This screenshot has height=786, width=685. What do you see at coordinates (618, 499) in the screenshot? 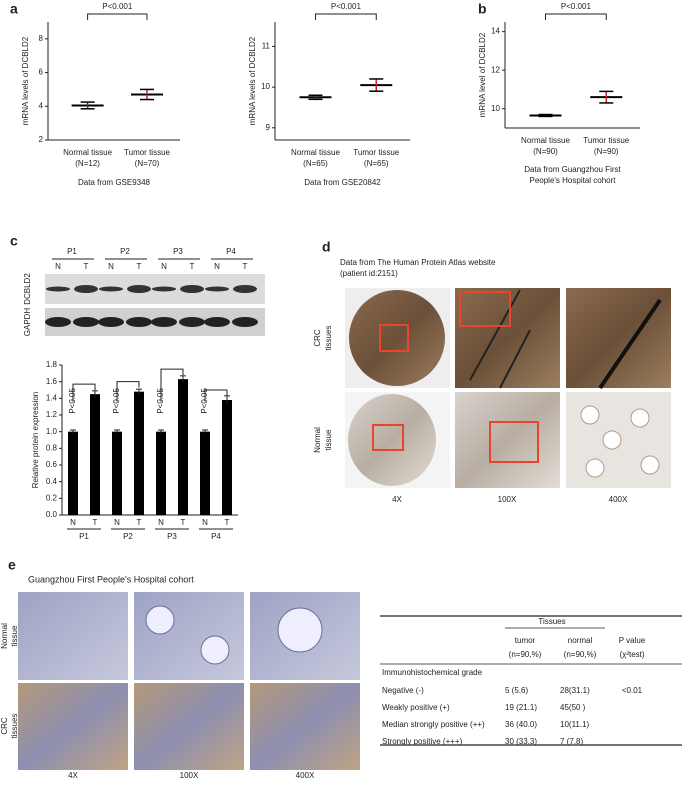
I see `column-label: 400X` at bounding box center [618, 499].